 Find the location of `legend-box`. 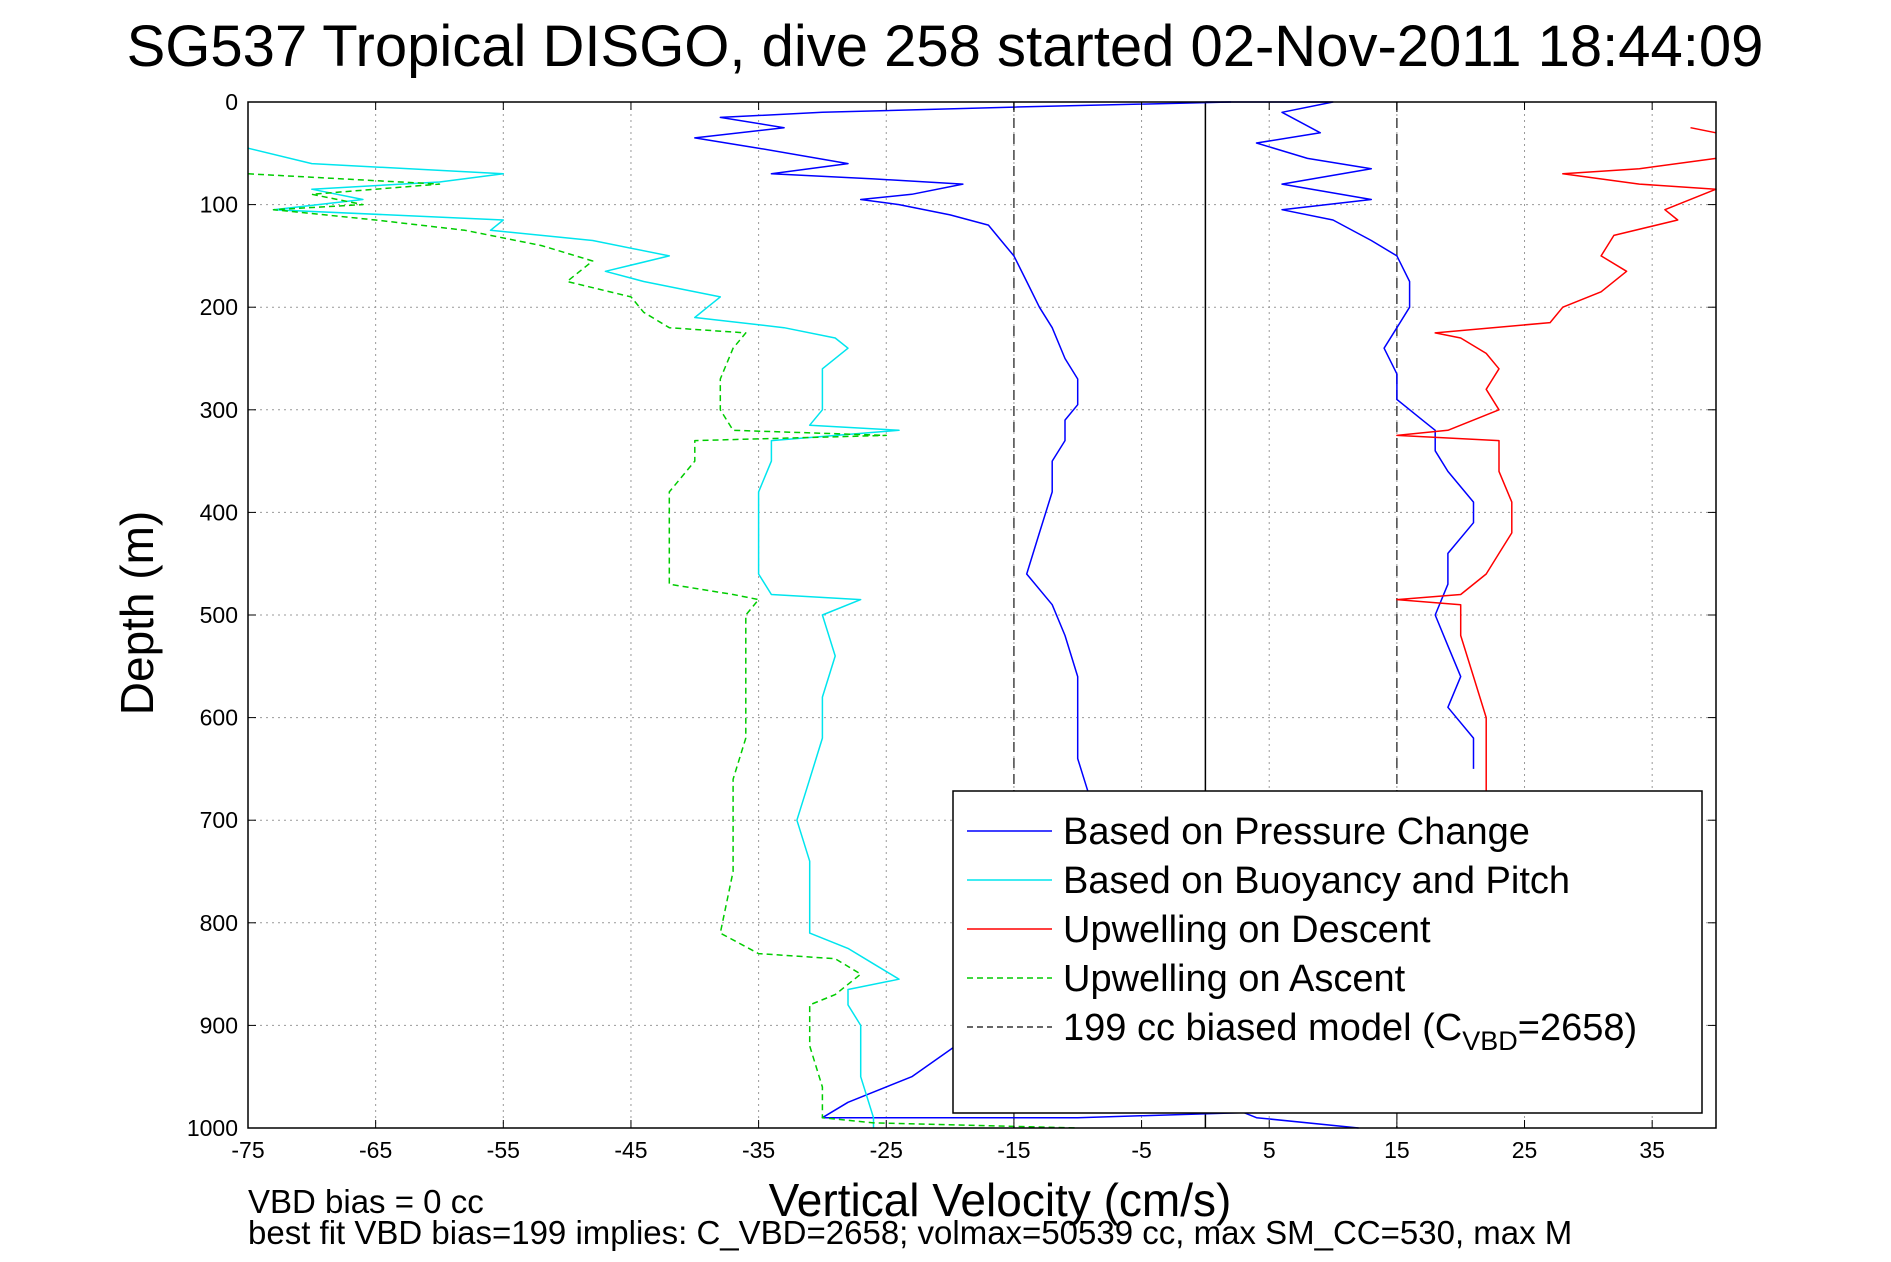

legend-box is located at coordinates (1327, 952).